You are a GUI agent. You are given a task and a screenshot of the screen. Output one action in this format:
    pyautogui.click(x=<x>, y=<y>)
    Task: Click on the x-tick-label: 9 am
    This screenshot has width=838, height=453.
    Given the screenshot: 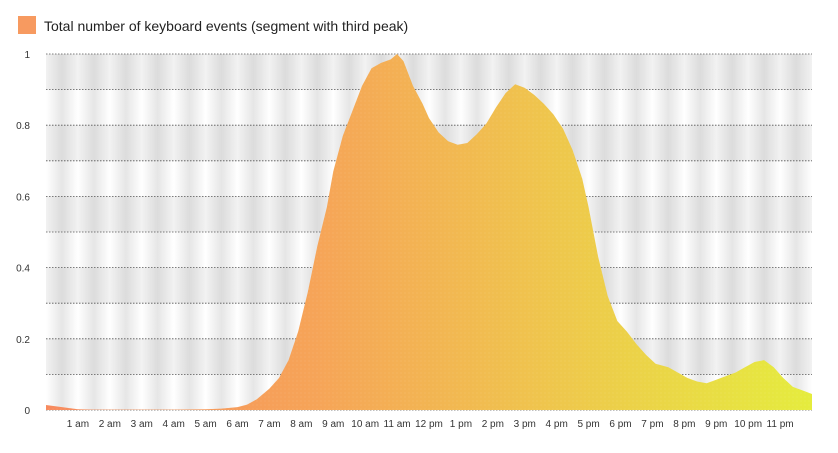 What is the action you would take?
    pyautogui.click(x=333, y=424)
    